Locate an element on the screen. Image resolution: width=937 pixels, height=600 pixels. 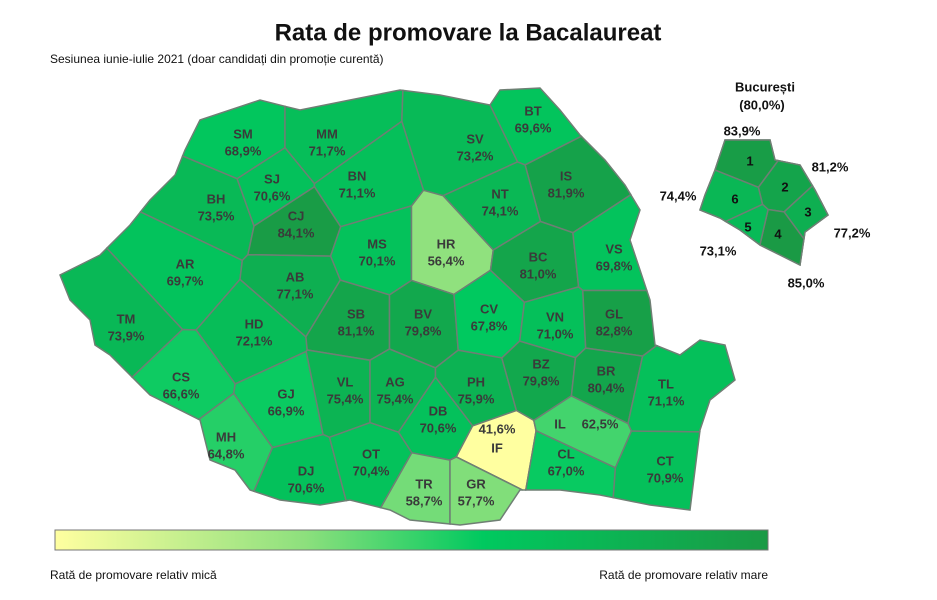
county-rate: 70,4% is located at coordinates (371, 470).